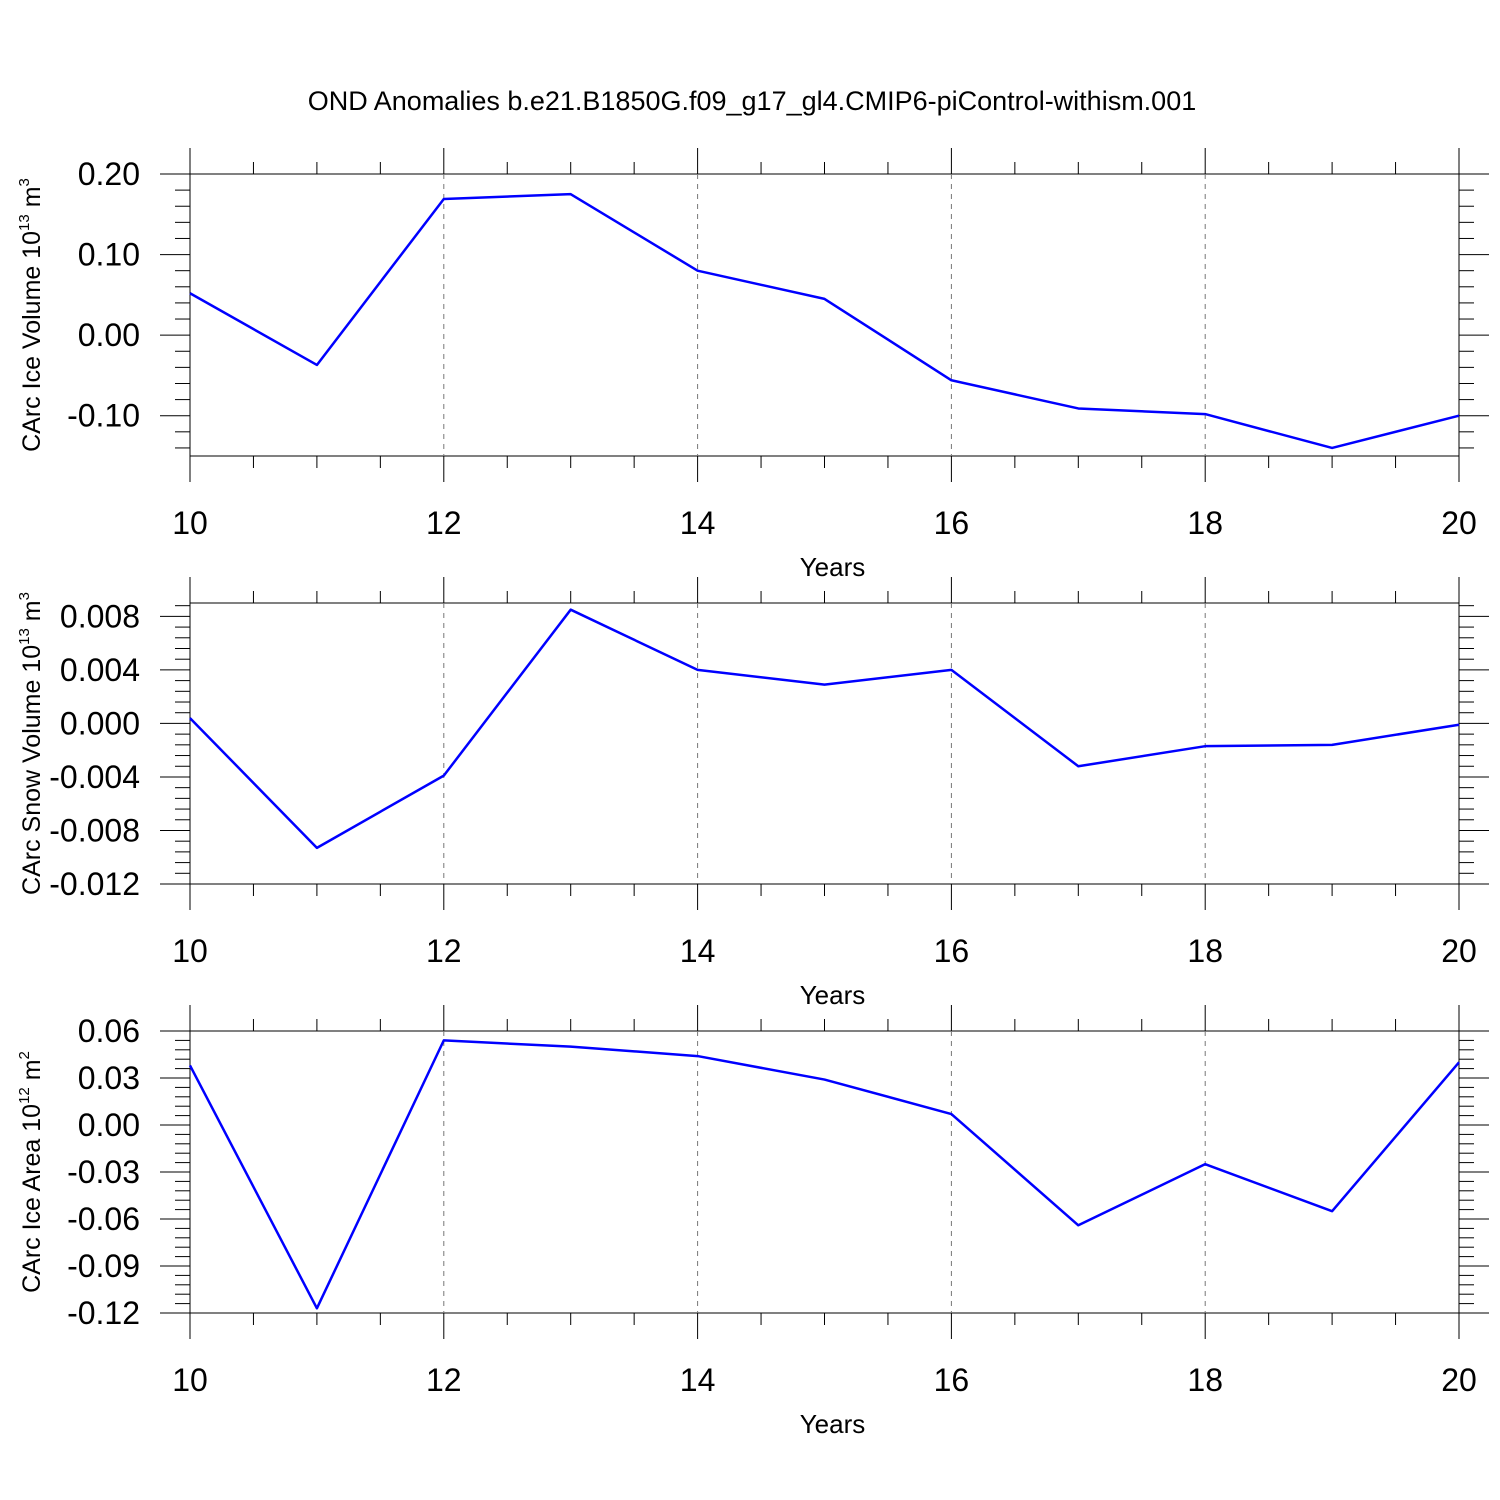 This screenshot has width=1500, height=1500. What do you see at coordinates (103, 1313) in the screenshot?
I see `y-tick-label: -0.12` at bounding box center [103, 1313].